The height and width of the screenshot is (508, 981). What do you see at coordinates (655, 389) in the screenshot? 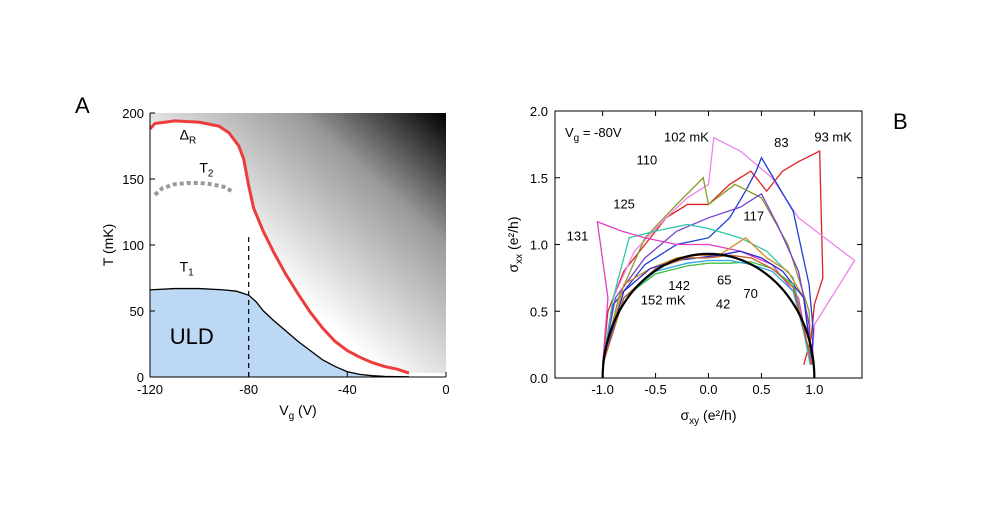
I see `x-tick-label: -0.5` at bounding box center [655, 389].